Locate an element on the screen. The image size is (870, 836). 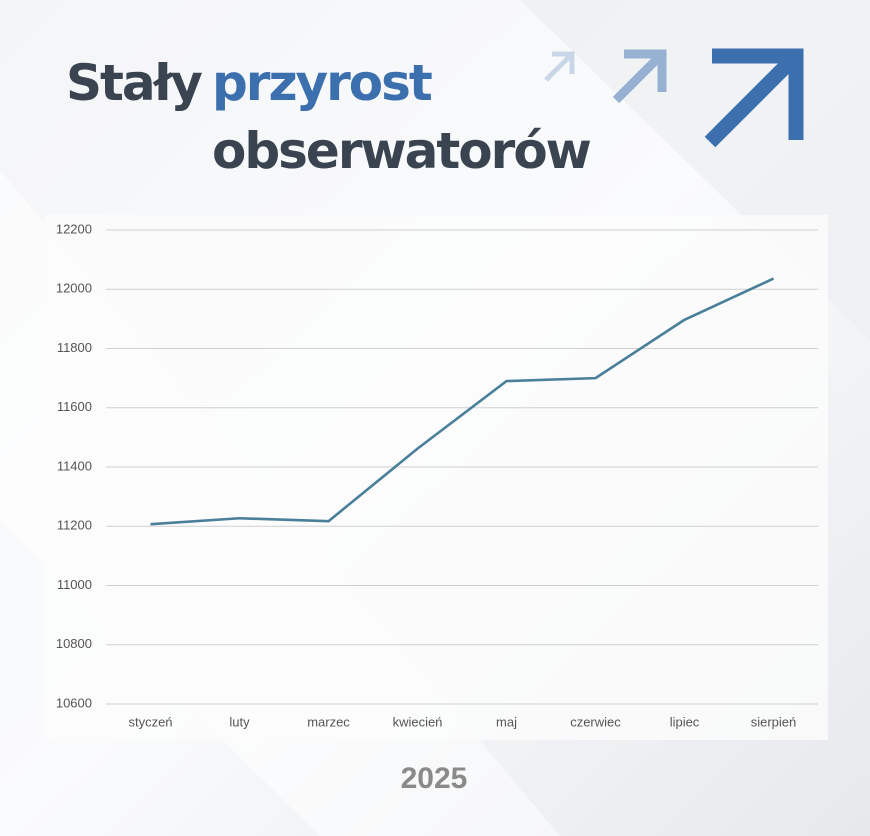
y-tick-label: 11000 is located at coordinates (74, 584).